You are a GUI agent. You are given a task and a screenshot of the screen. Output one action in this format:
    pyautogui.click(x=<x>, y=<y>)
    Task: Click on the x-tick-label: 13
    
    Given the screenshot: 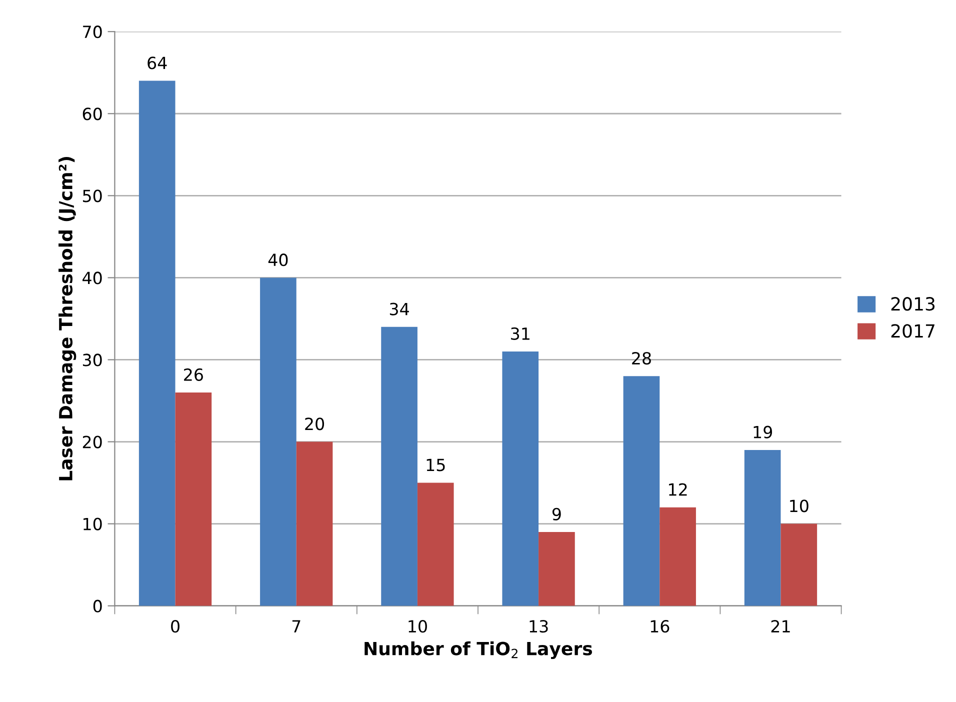 What is the action you would take?
    pyautogui.click(x=539, y=626)
    